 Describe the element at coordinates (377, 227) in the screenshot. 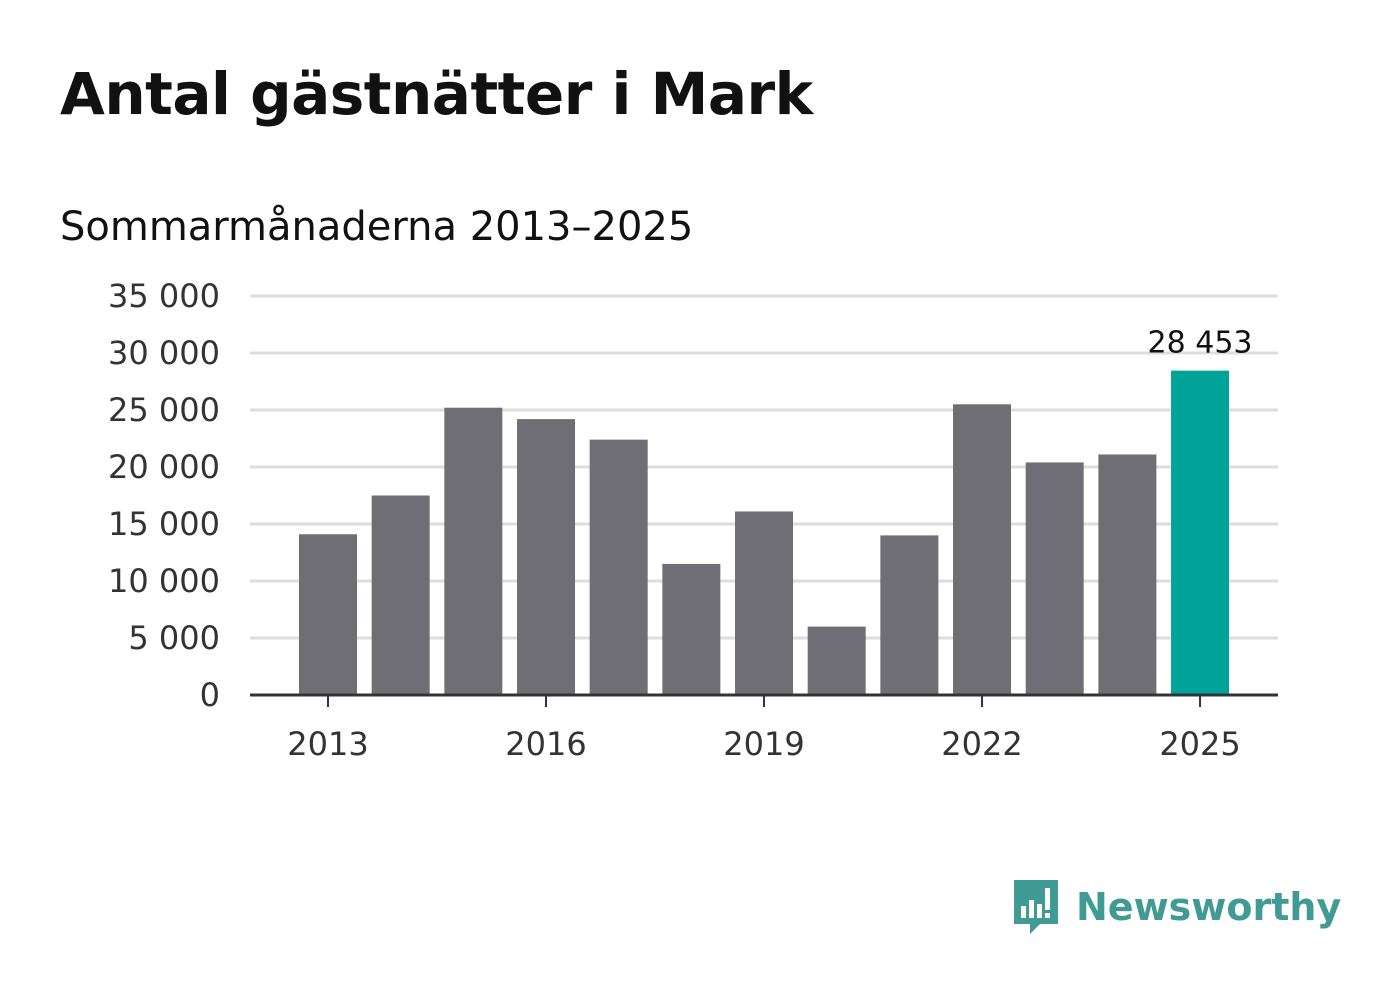

I see `chart-subtitle: Sommarmånaderna 2013–2025` at that location.